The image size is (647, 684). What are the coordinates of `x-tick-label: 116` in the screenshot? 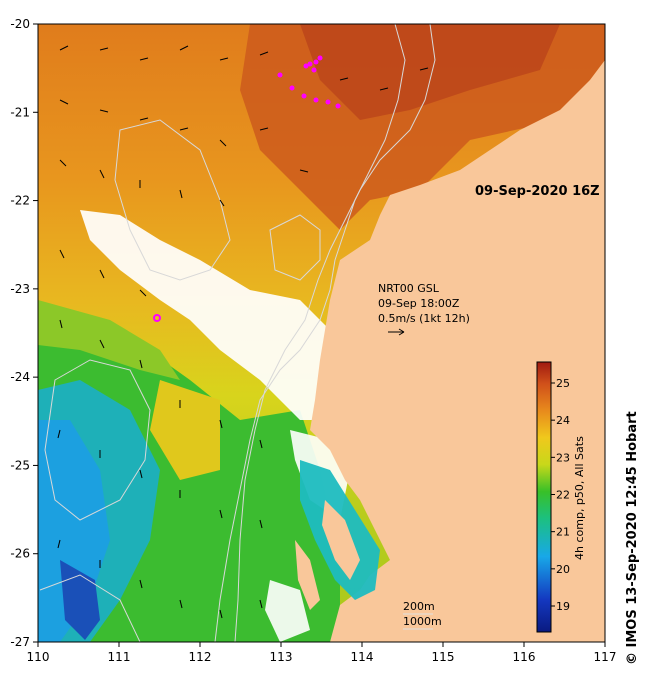 It's located at (524, 657).